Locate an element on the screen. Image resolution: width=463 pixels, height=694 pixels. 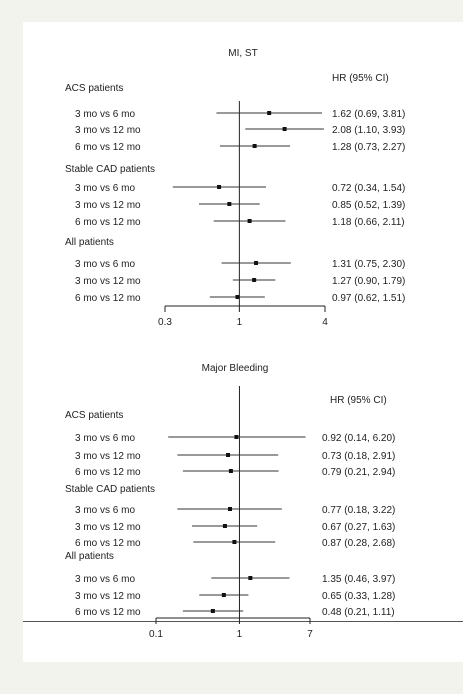
bottom-rule is located at coordinates (243, 621).